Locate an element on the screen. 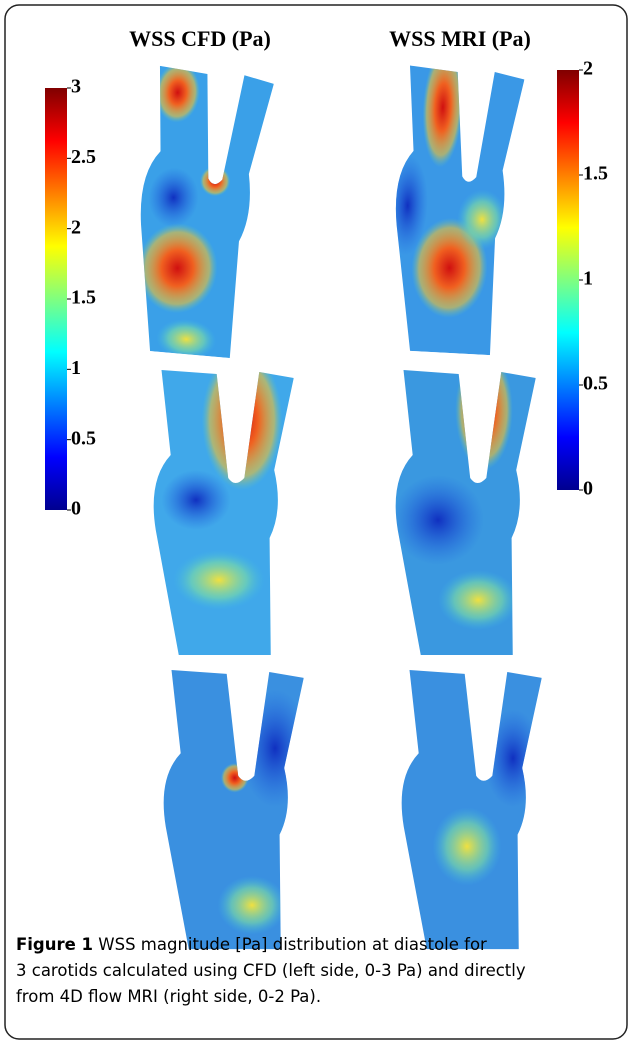 Image resolution: width=633 pixels, height=1045 pixels. right-title: WSS MRI (Pa) is located at coordinates (460, 38).